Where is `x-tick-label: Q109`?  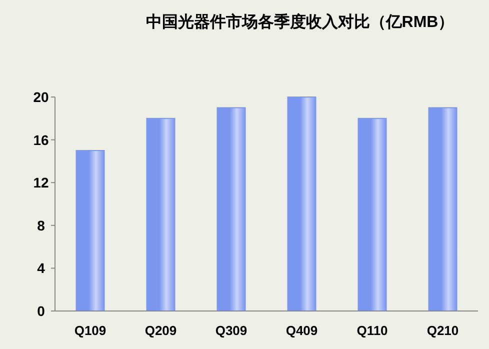 x-tick-label: Q109 is located at coordinates (90, 330).